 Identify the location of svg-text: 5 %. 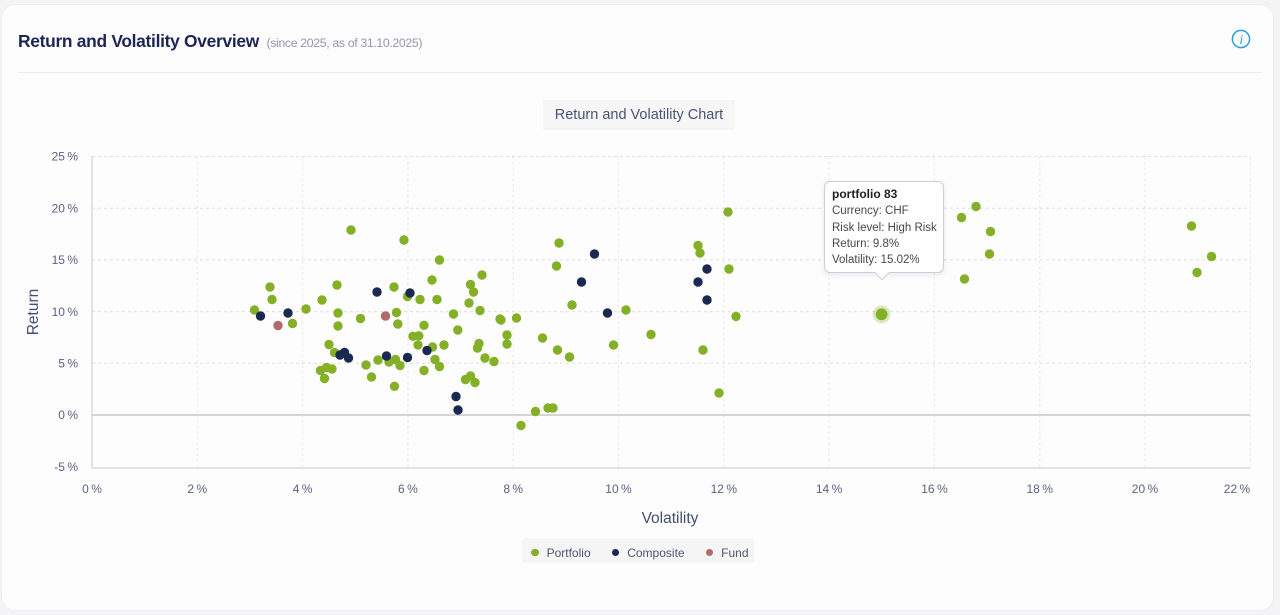
(68, 364).